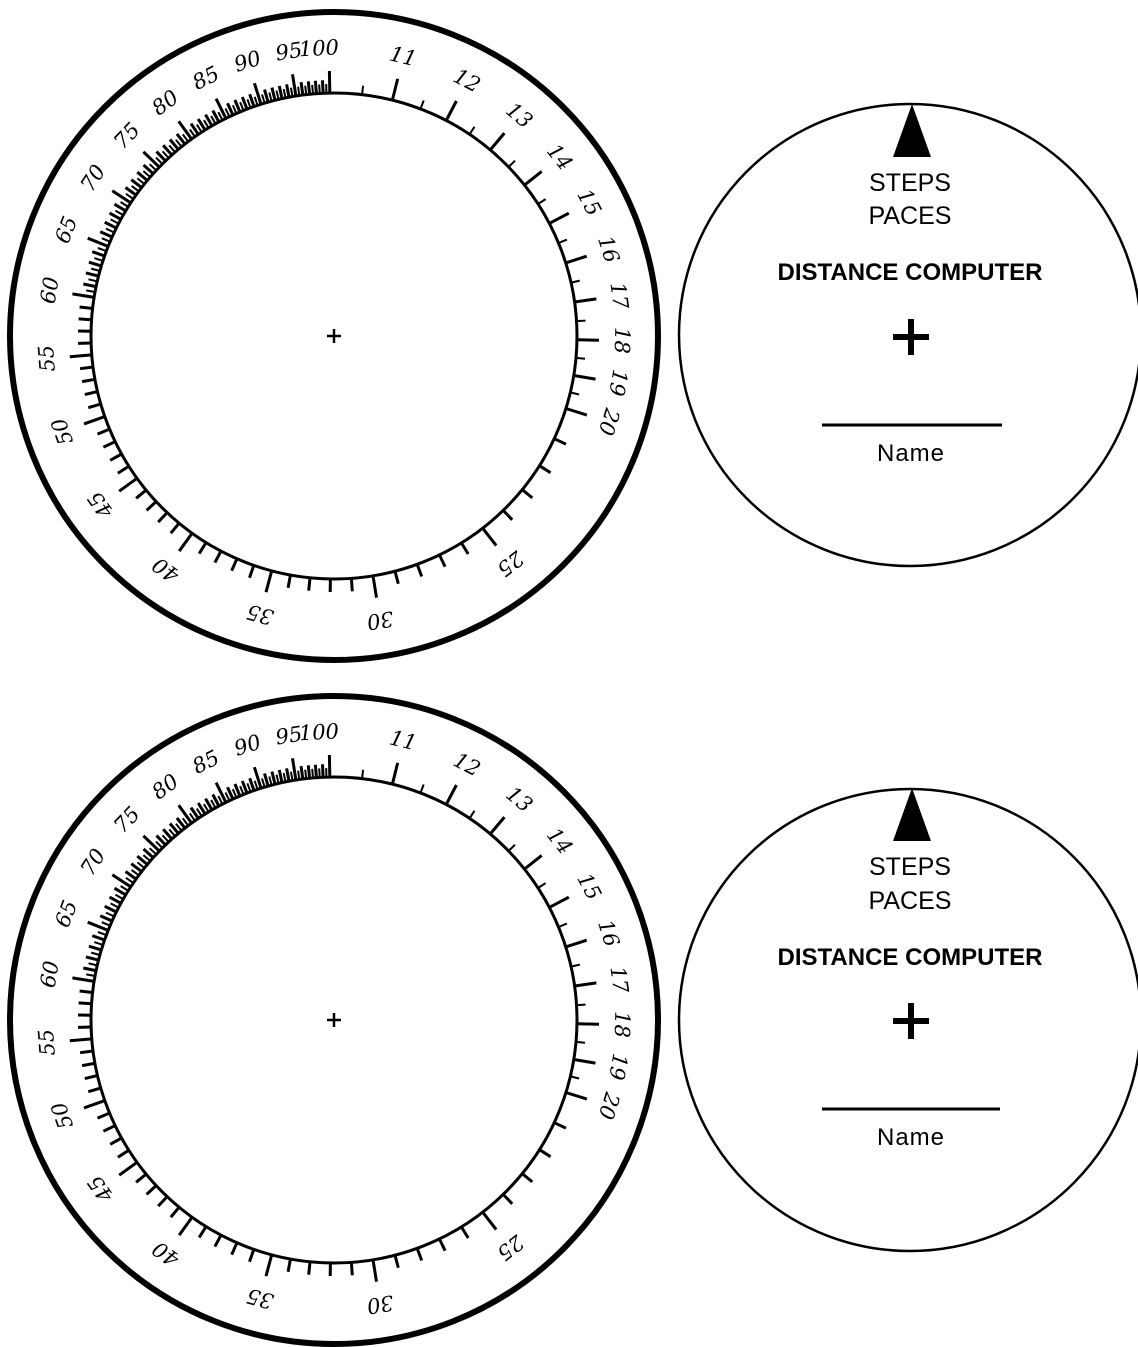 The image size is (1138, 1347). I want to click on scale-label: 20, so click(608, 422).